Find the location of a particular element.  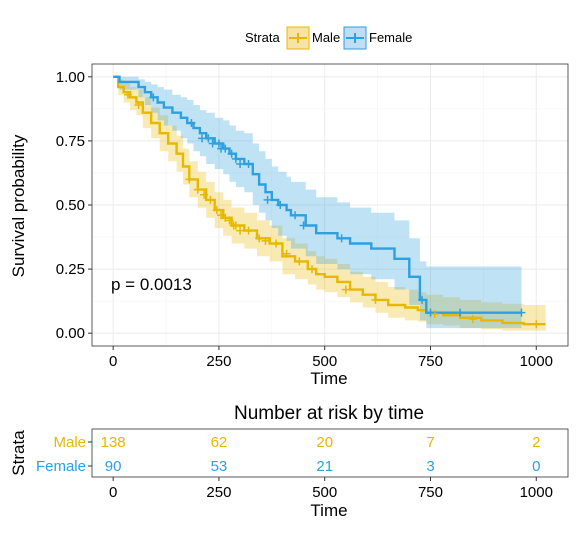

legend-key-male is located at coordinates (298, 38).